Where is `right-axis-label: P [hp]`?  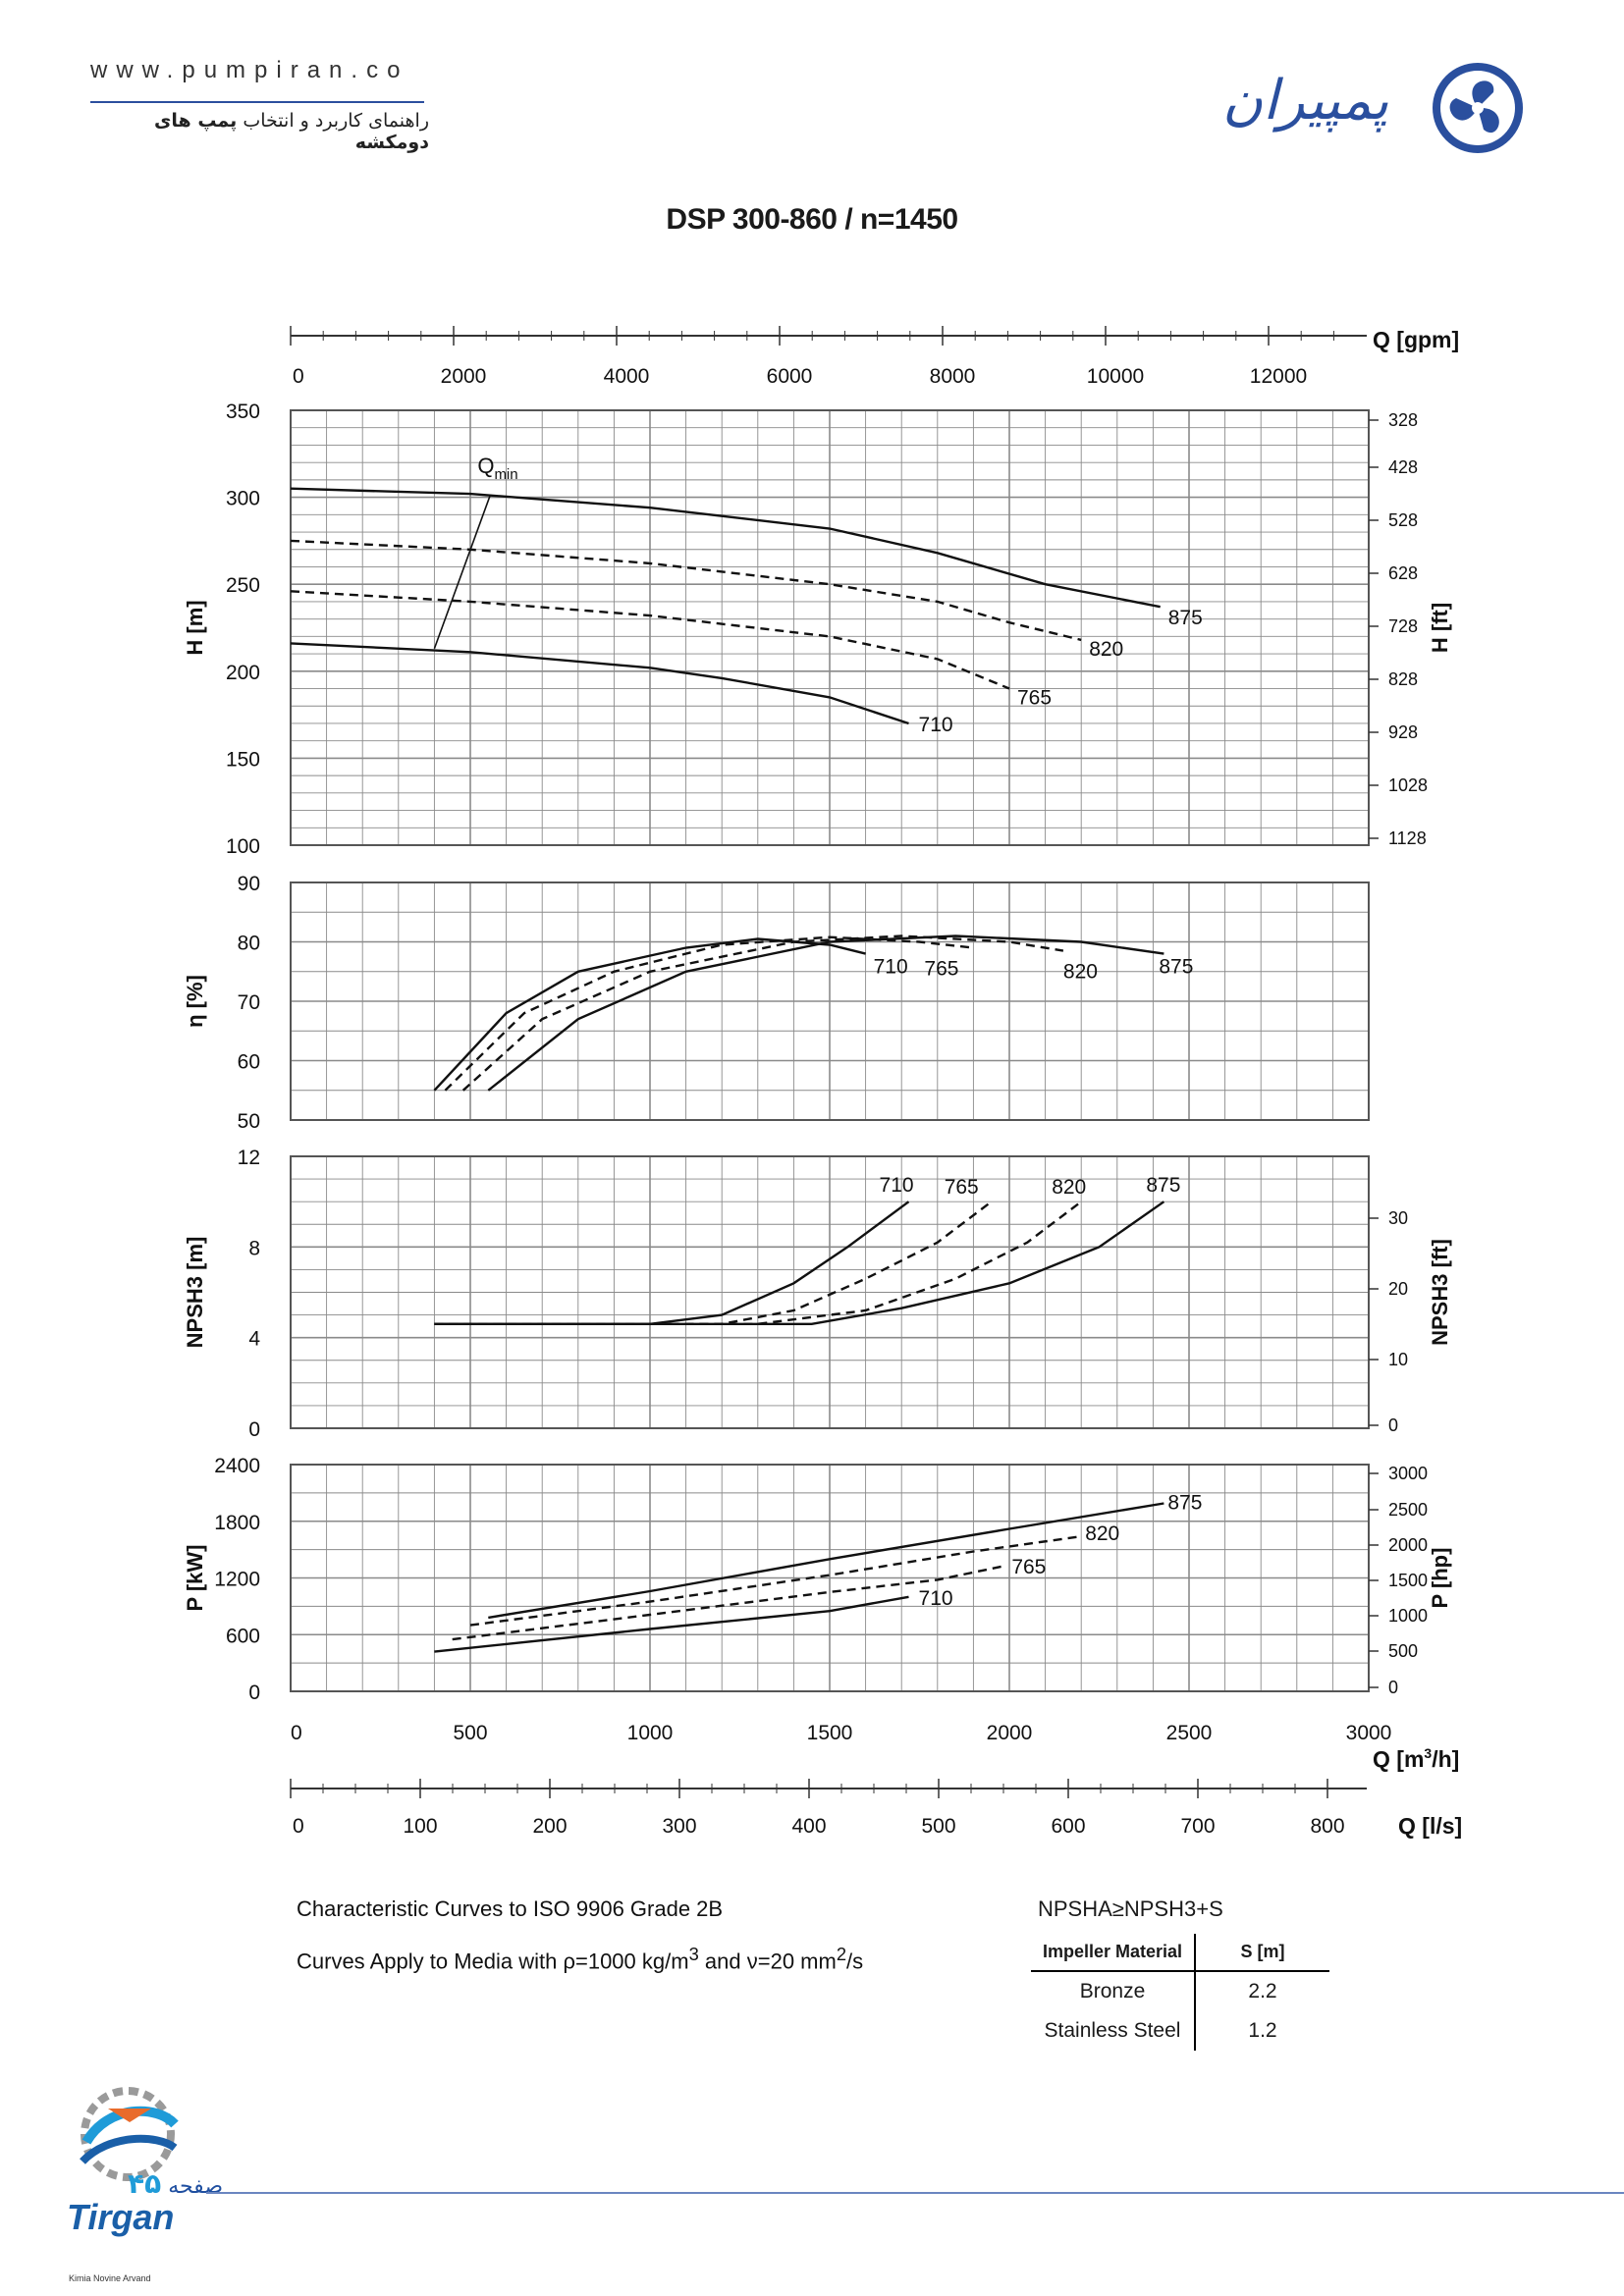 right-axis-label: P [hp] is located at coordinates (1440, 1579).